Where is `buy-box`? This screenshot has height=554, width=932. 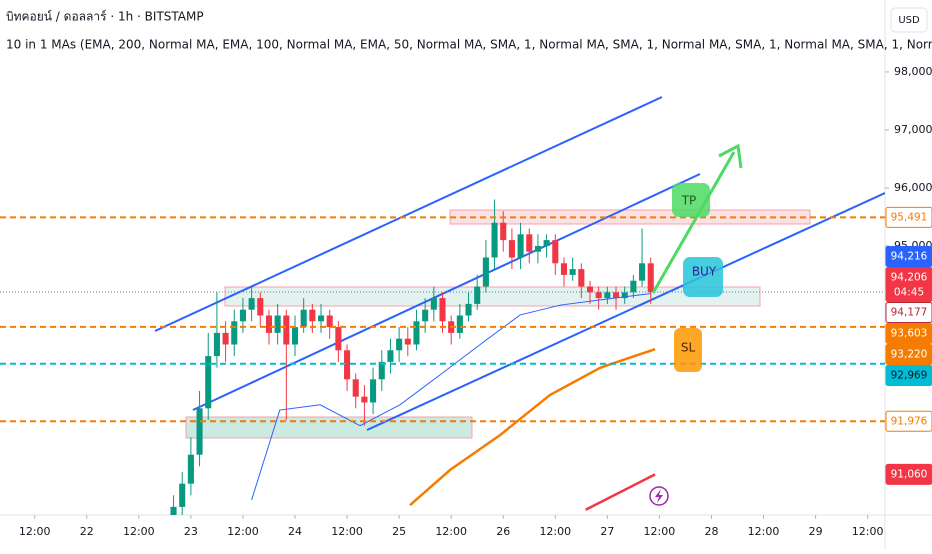
buy-box is located at coordinates (703, 277).